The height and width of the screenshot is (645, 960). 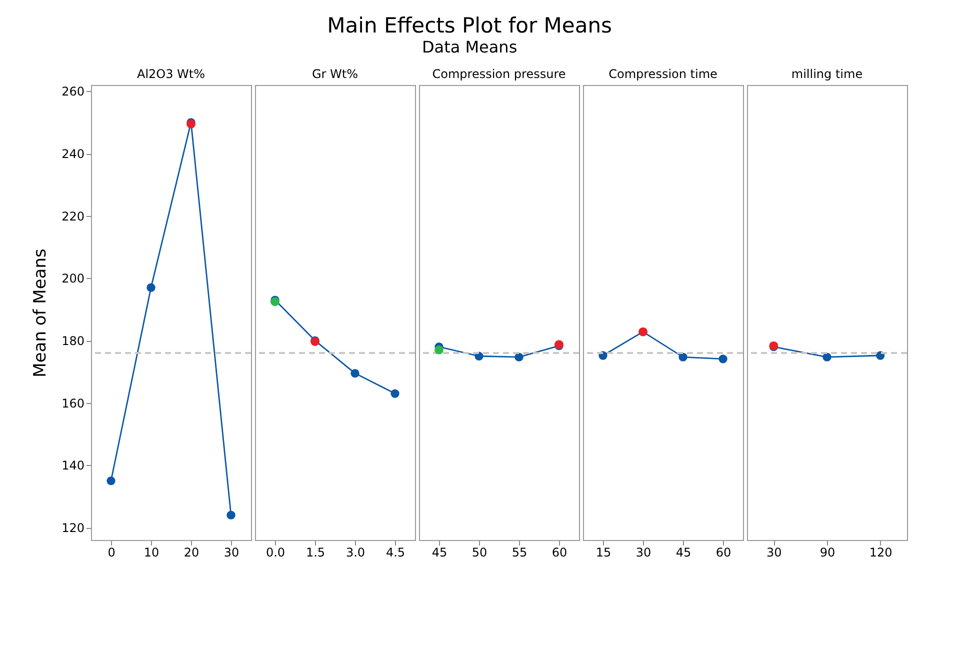 What do you see at coordinates (73, 216) in the screenshot?
I see `y-tick-label: 220` at bounding box center [73, 216].